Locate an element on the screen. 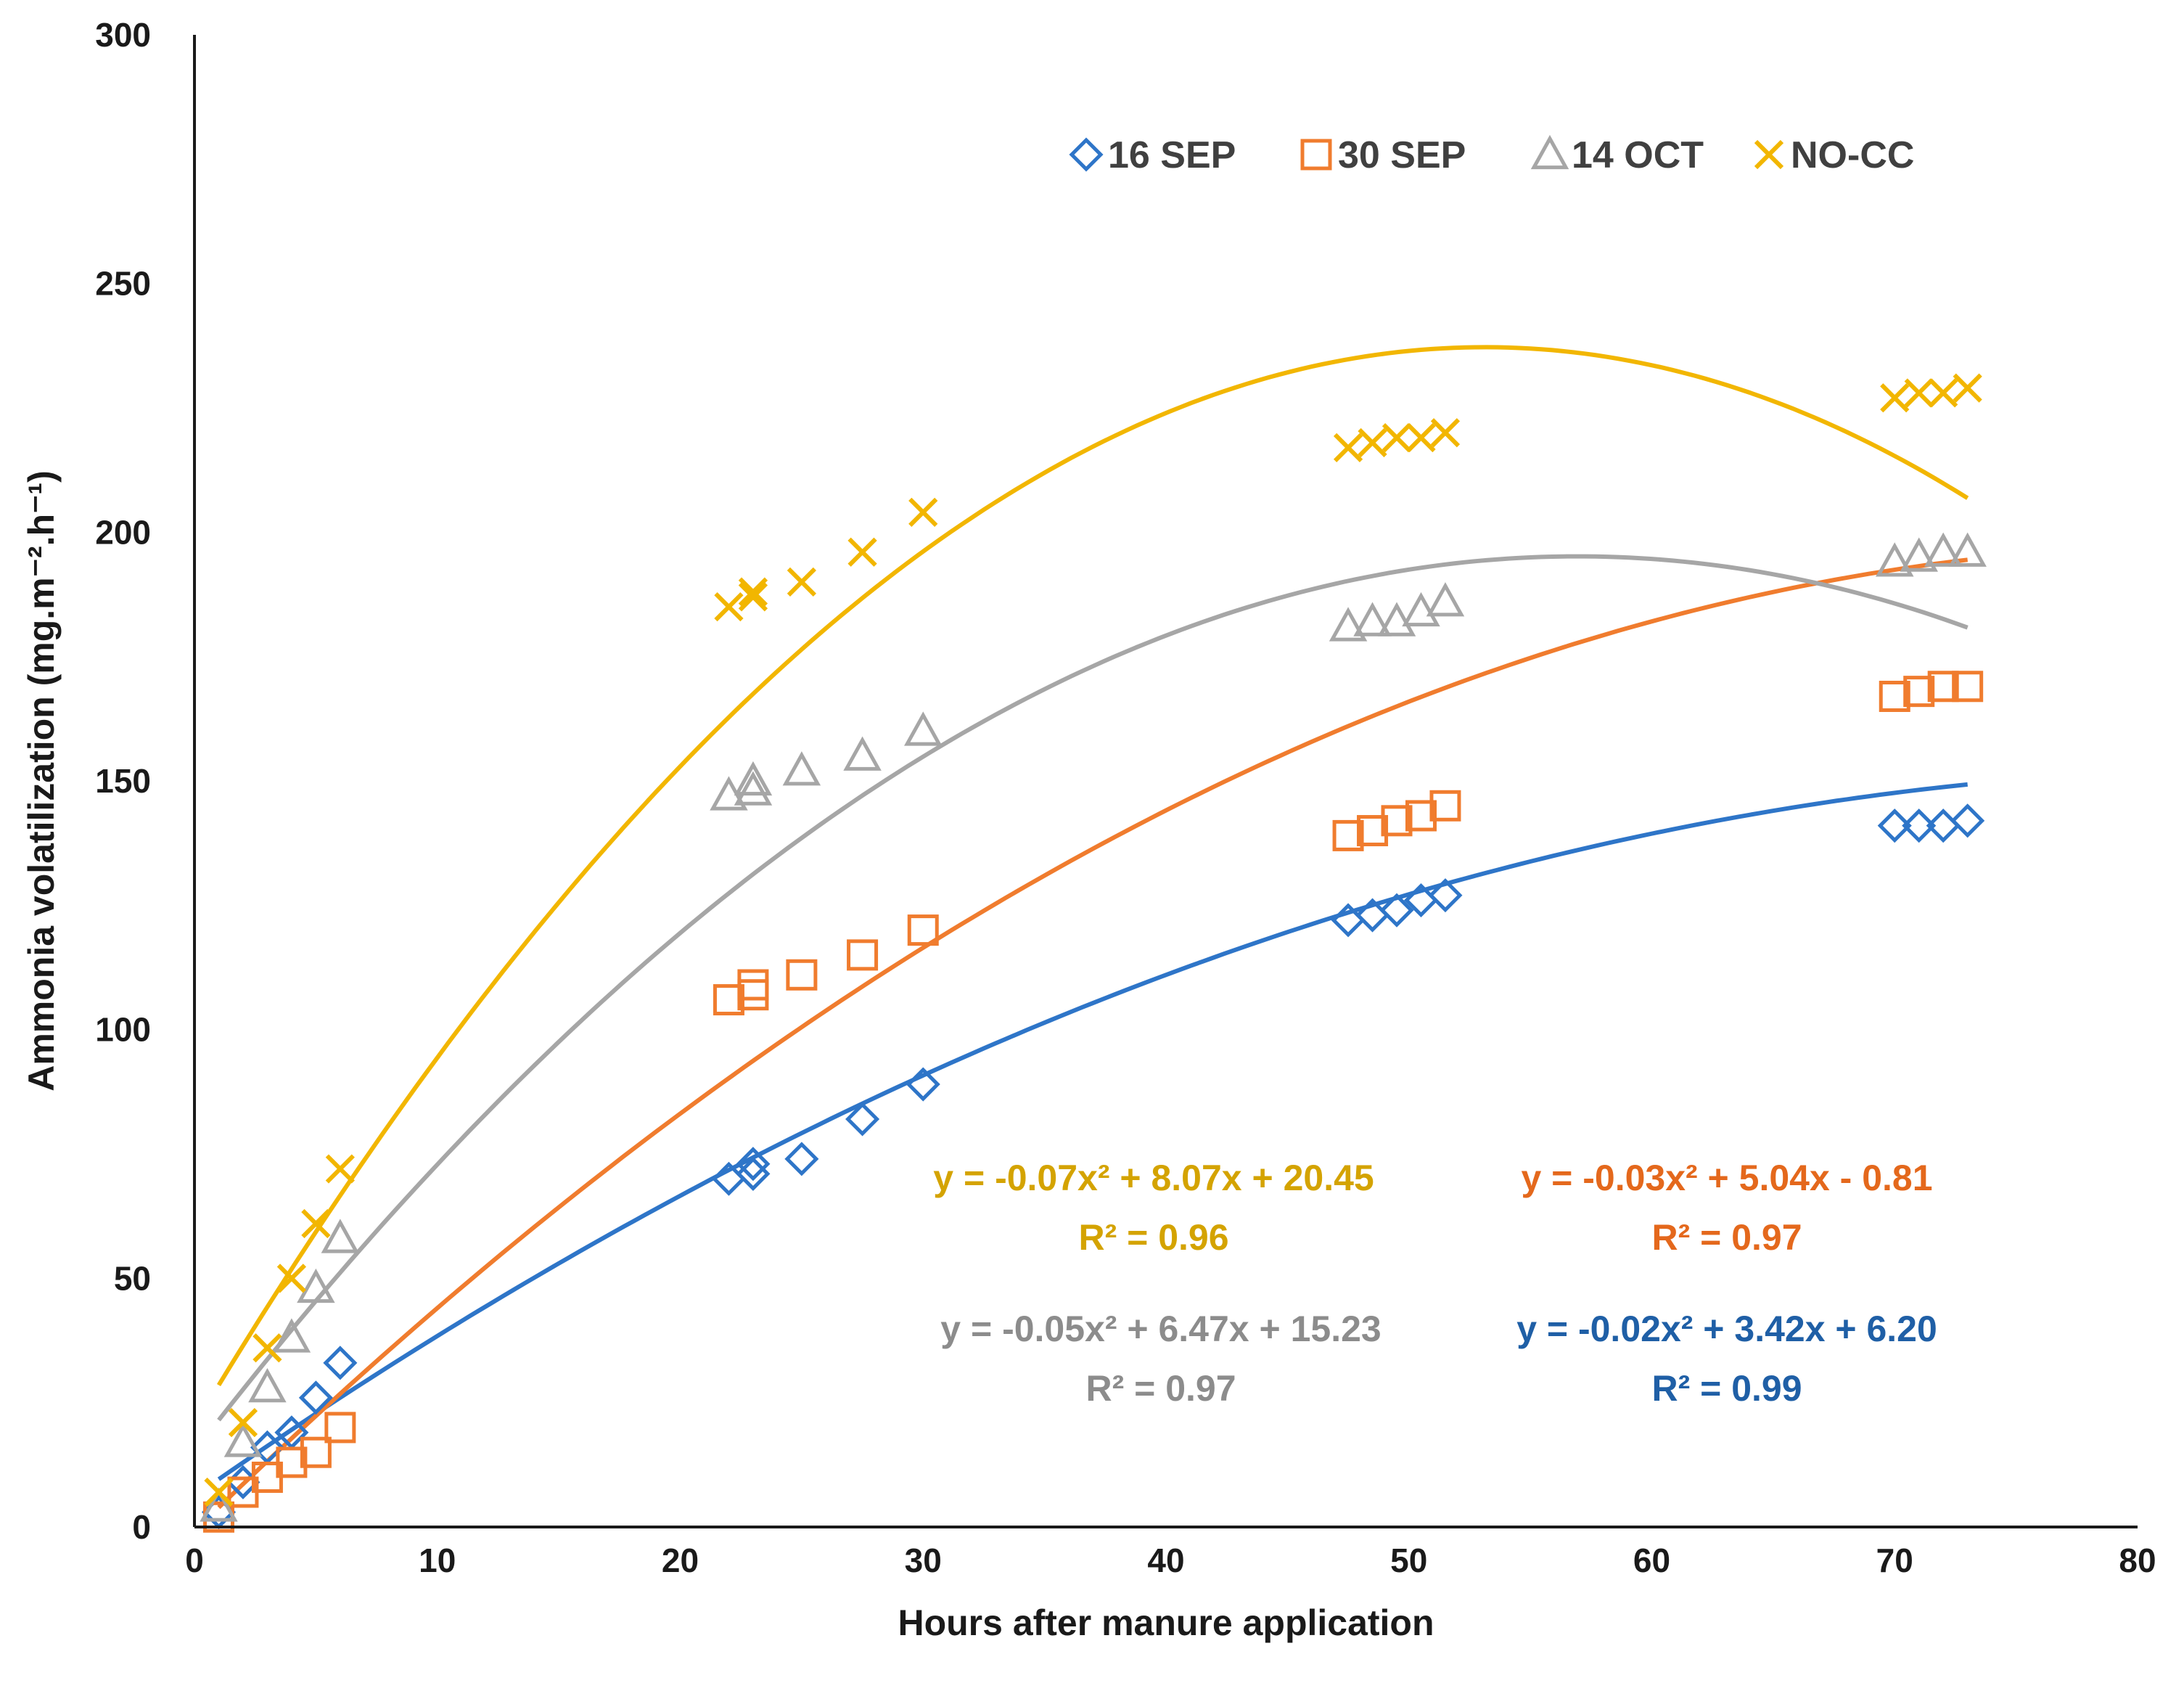 The image size is (2184, 1699). r-squared-16-sep: R² = 0.99 is located at coordinates (1726, 1388).